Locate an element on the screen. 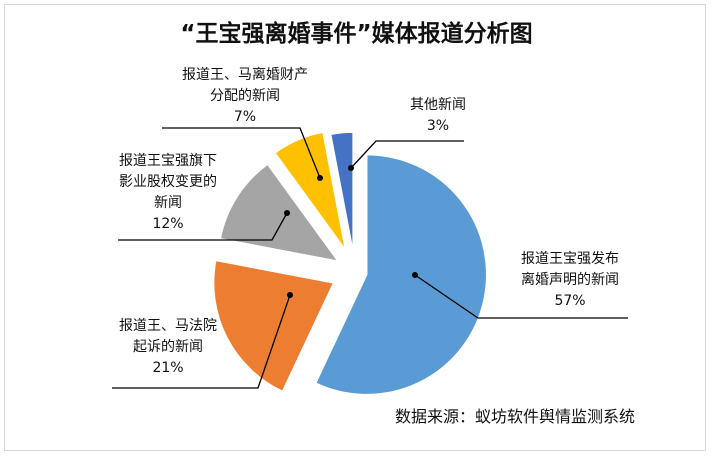 Image resolution: width=713 pixels, height=458 pixels. slice-category-label-2: 报道王、马法院 is located at coordinates (168, 326).